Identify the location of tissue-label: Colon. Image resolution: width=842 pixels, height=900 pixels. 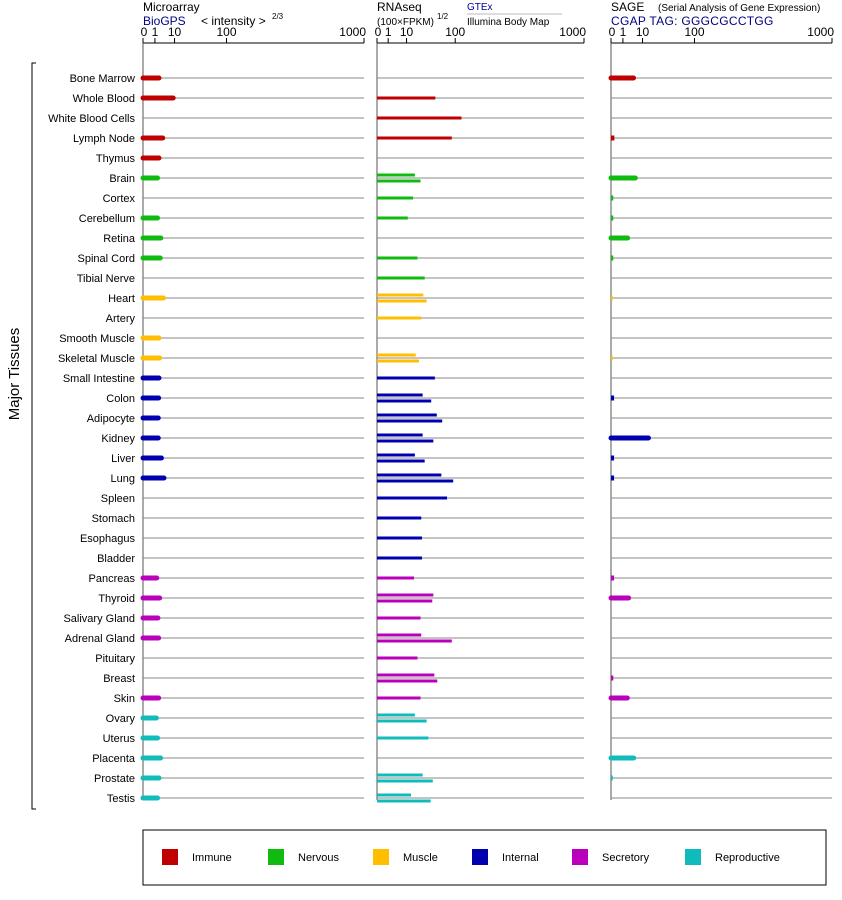
(120, 399).